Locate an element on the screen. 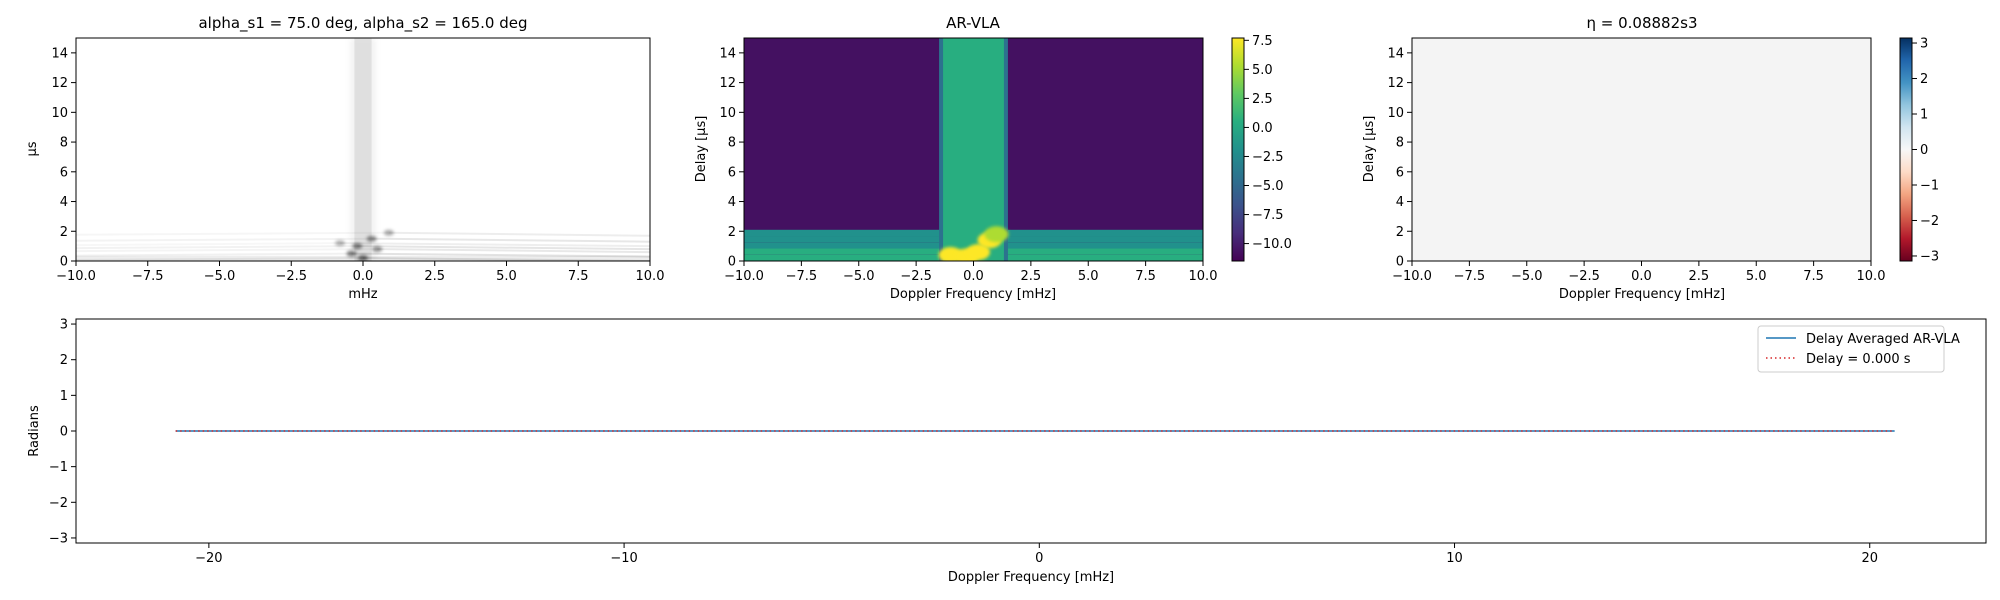 This screenshot has height=600, width=2000. colorbar-tick-label: 2 is located at coordinates (1924, 79).